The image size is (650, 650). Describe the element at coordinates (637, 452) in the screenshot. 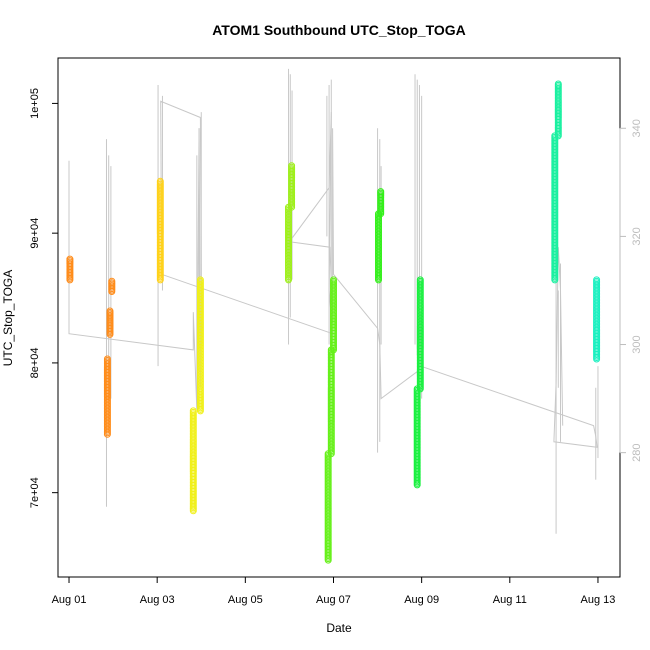

I see `y2-tick-label-0: 280` at that location.